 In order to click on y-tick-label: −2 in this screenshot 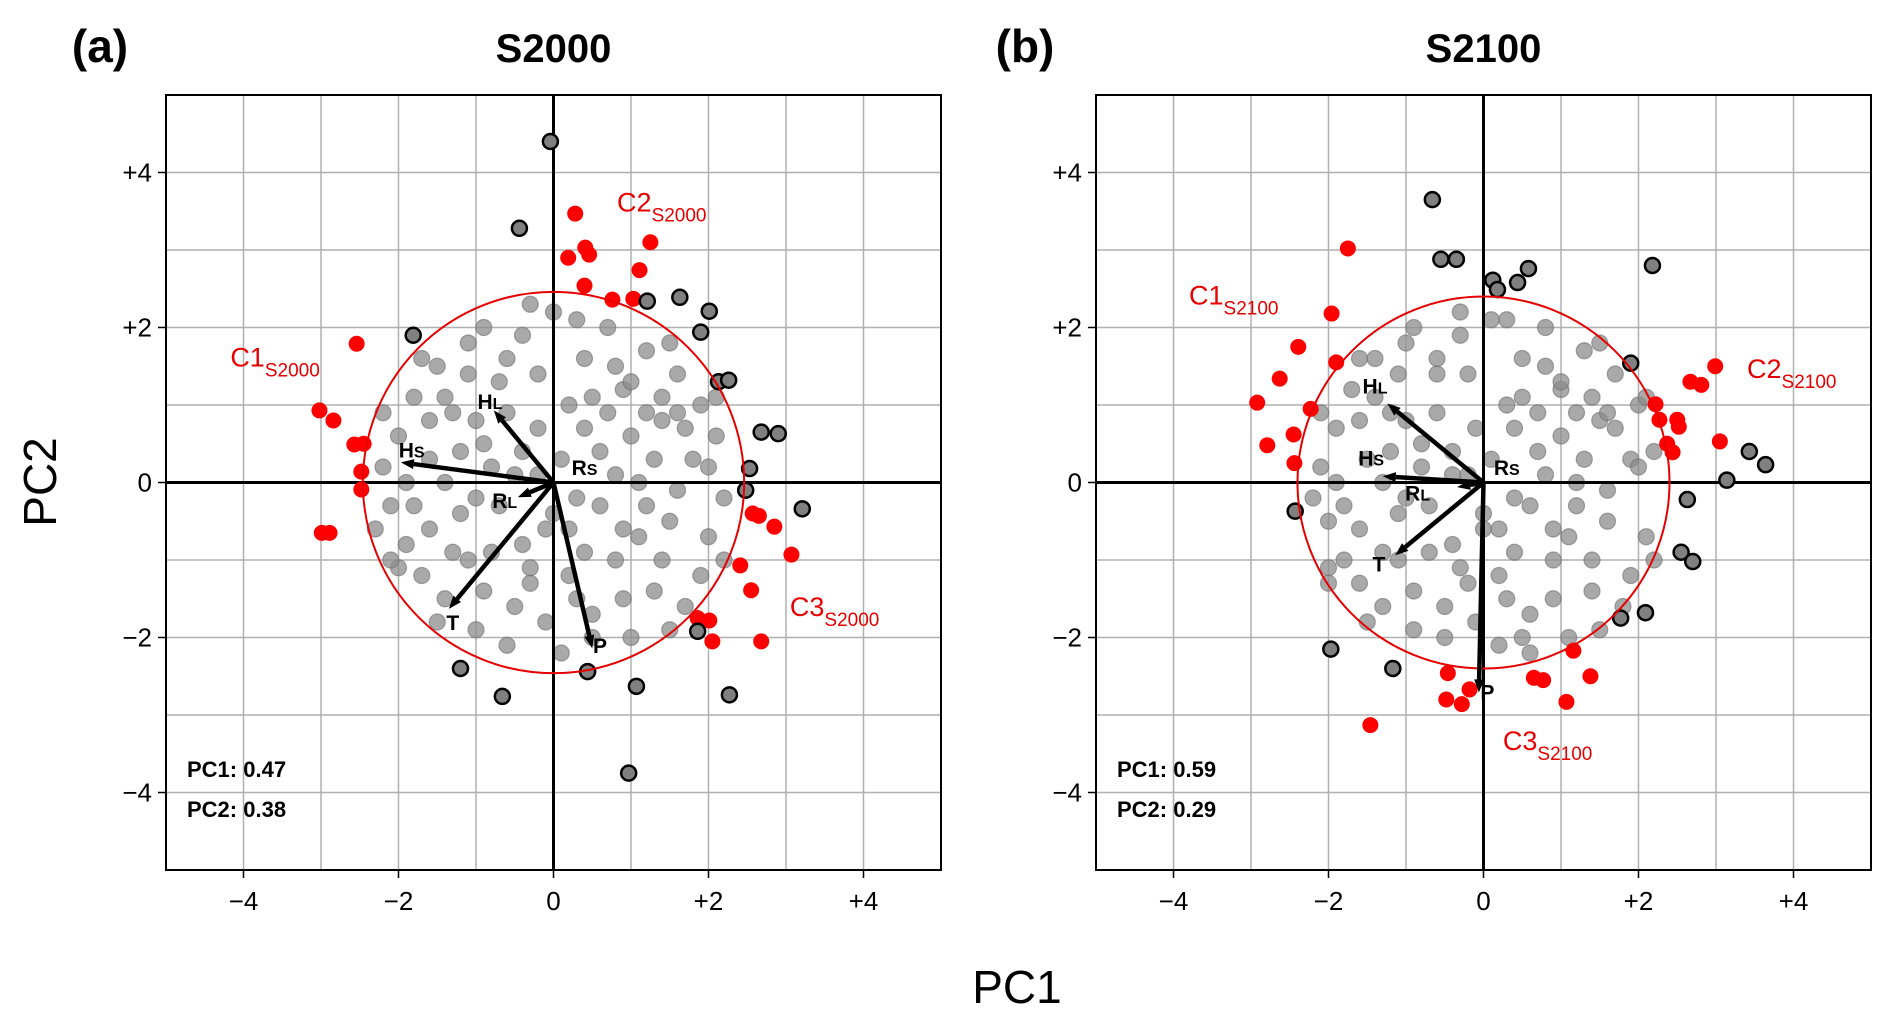, I will do `click(137, 638)`.